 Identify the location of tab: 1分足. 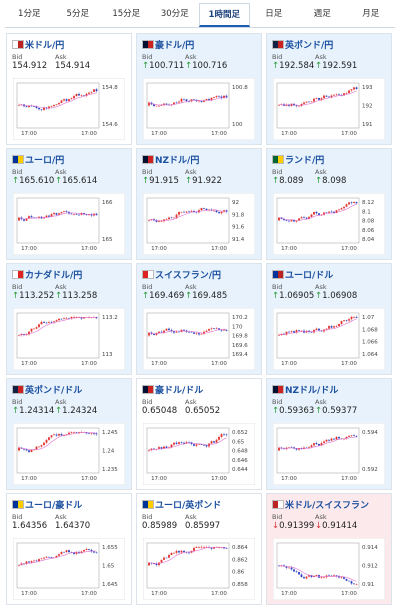
(29, 14).